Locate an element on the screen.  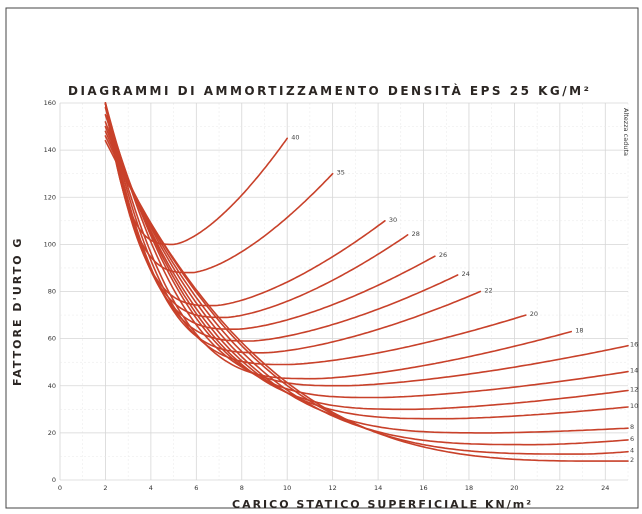
x-tick-label: 18 is located at coordinates (469, 488).